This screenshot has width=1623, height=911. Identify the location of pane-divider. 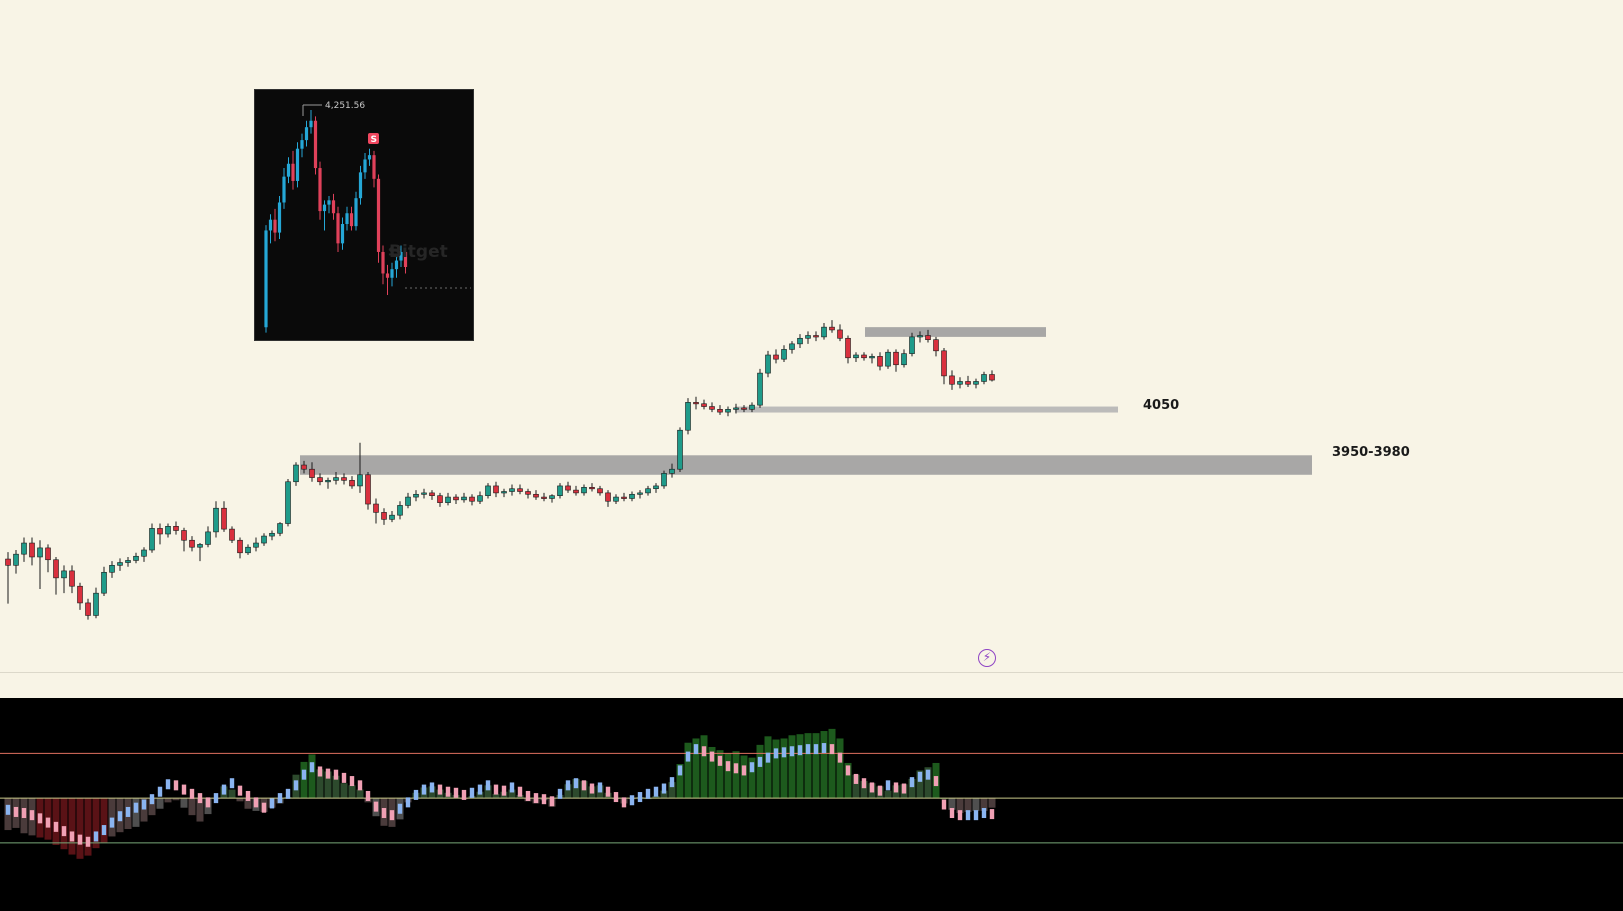
(811, 672).